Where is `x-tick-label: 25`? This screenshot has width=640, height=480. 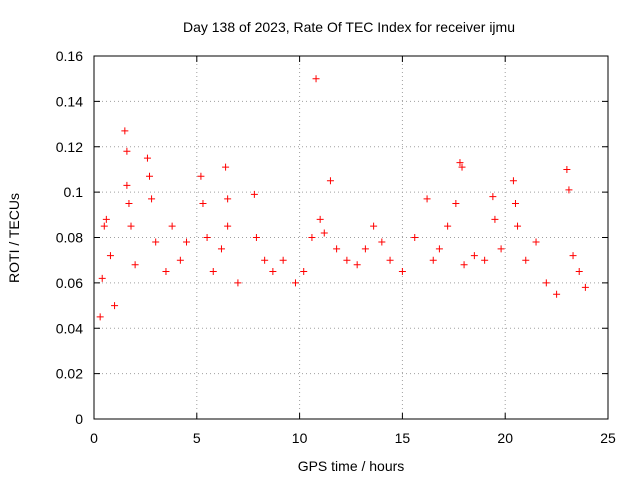 x-tick-label: 25 is located at coordinates (608, 438).